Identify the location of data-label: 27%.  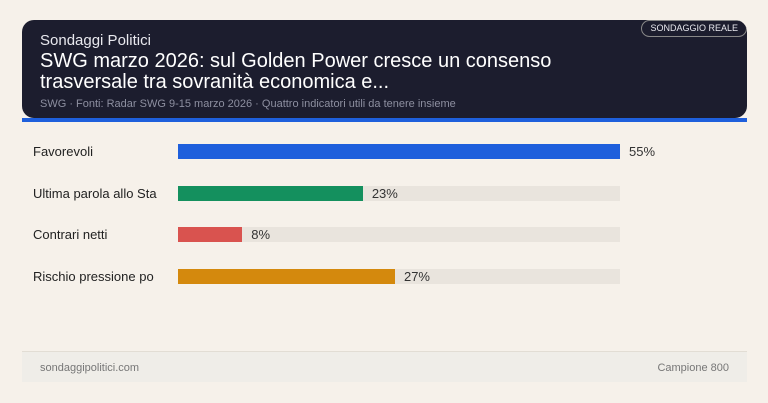
(416, 276).